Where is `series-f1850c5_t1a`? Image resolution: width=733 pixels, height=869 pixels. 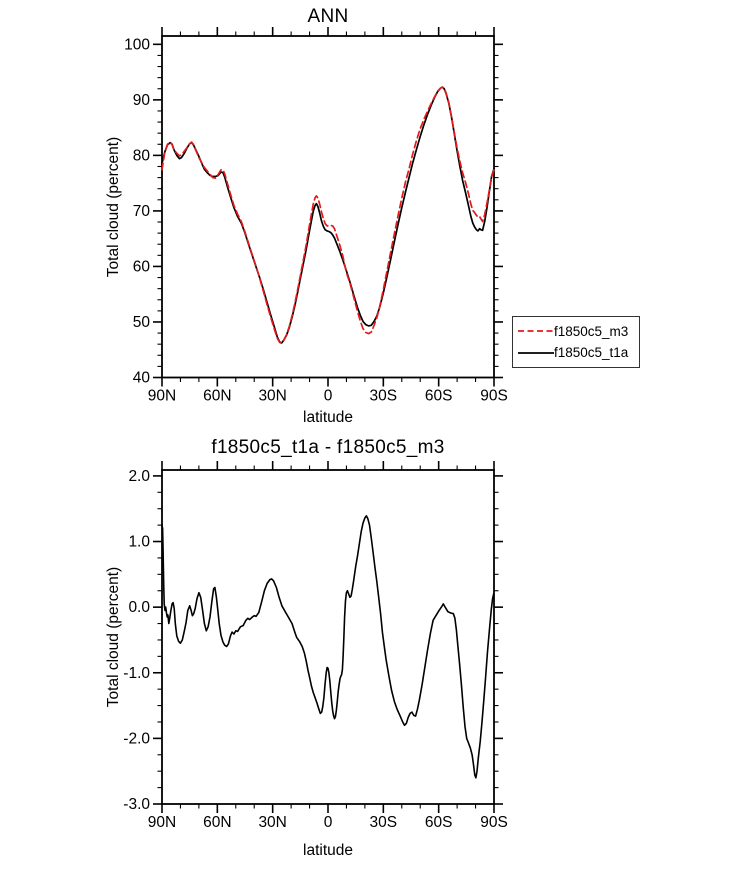 series-f1850c5_t1a is located at coordinates (328, 215).